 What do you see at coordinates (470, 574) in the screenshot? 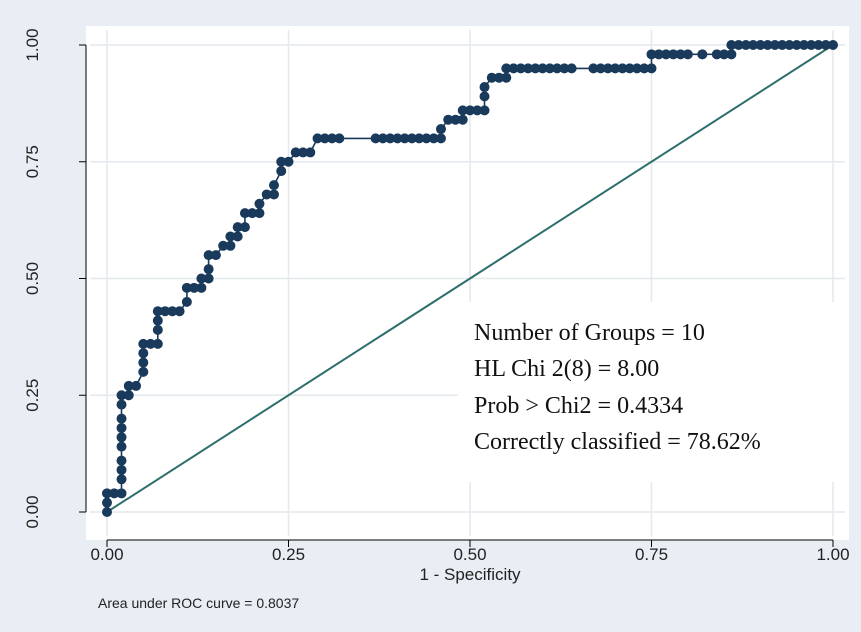
I see `x-axis-title: 1 - Specificity` at bounding box center [470, 574].